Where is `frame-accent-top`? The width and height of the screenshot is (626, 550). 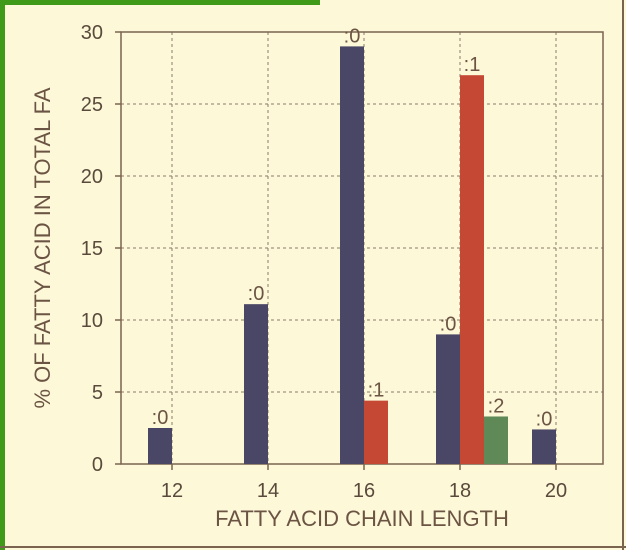 frame-accent-top is located at coordinates (160, 2).